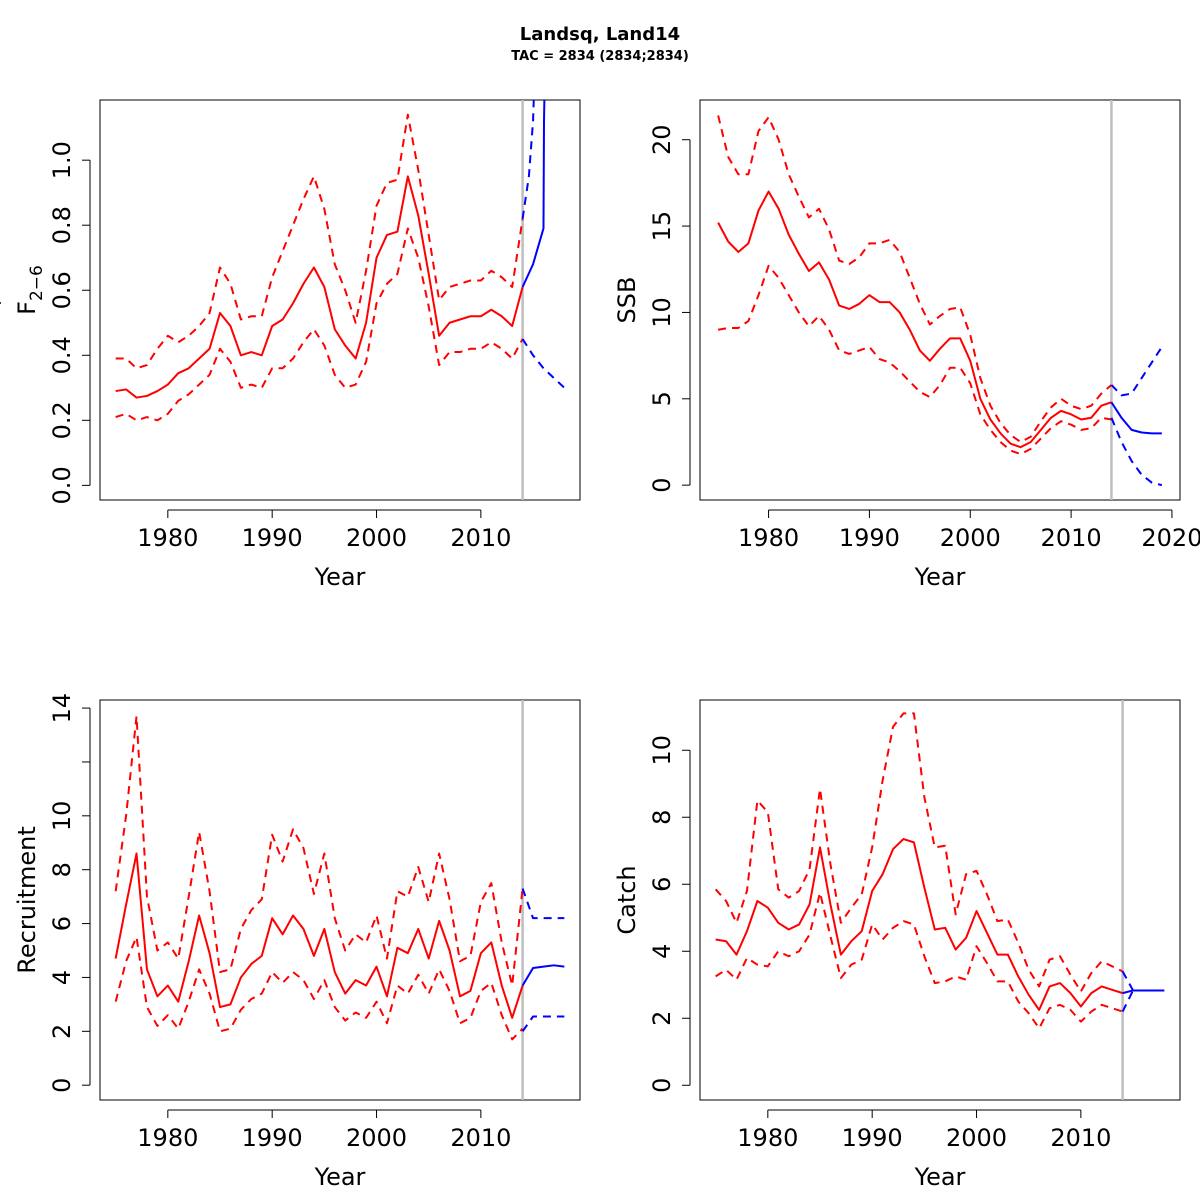  I want to click on y-axis-title-main: Recruitment, so click(27, 899).